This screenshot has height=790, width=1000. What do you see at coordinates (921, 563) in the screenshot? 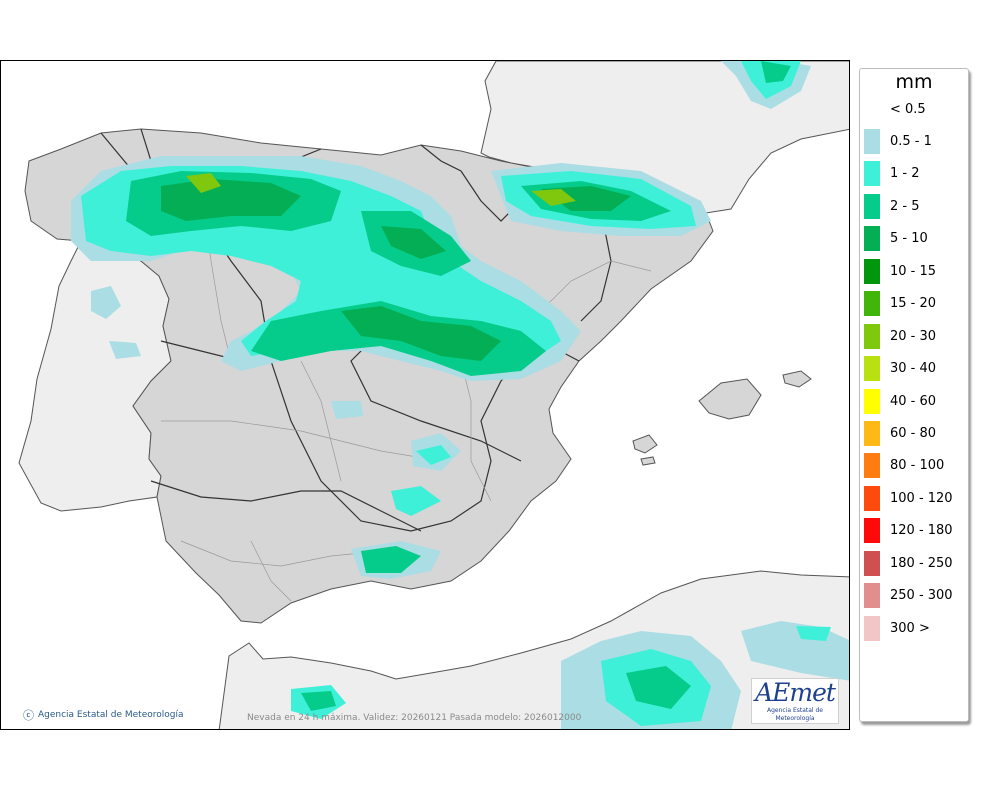
I see `legend-label: 180 - 250` at bounding box center [921, 563].